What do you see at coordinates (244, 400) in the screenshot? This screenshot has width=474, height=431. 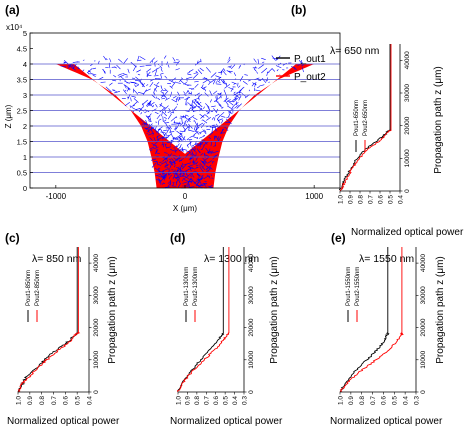 I see `x-tick-label-d: 0.3` at bounding box center [244, 400].